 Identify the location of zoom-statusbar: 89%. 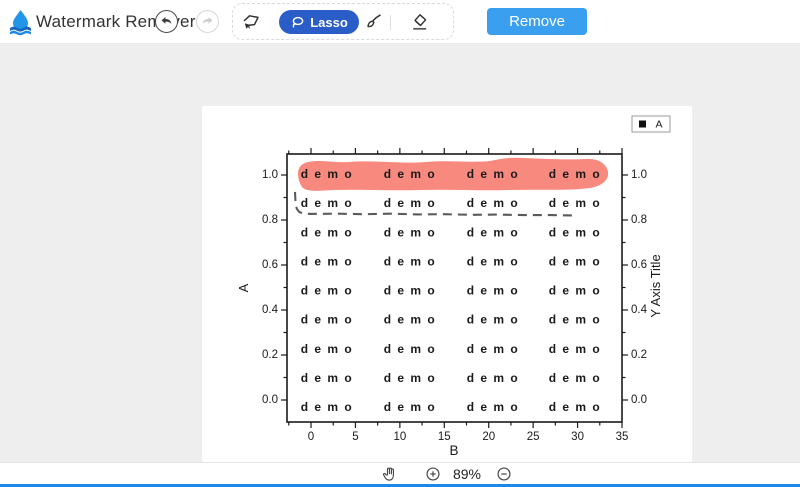
(400, 473).